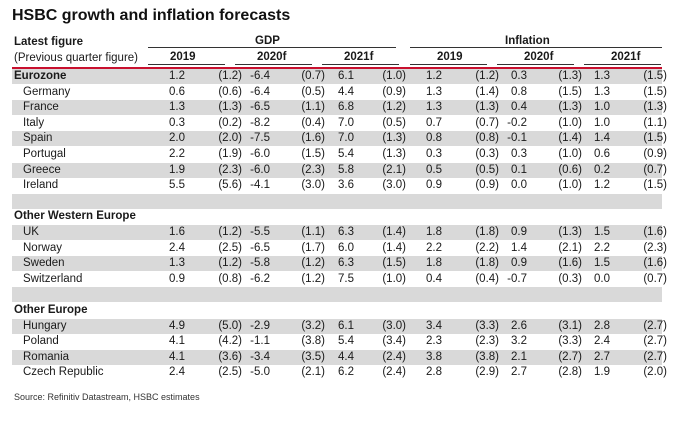 Image resolution: width=700 pixels, height=427 pixels. I want to click on spacer-row, so click(337, 201).